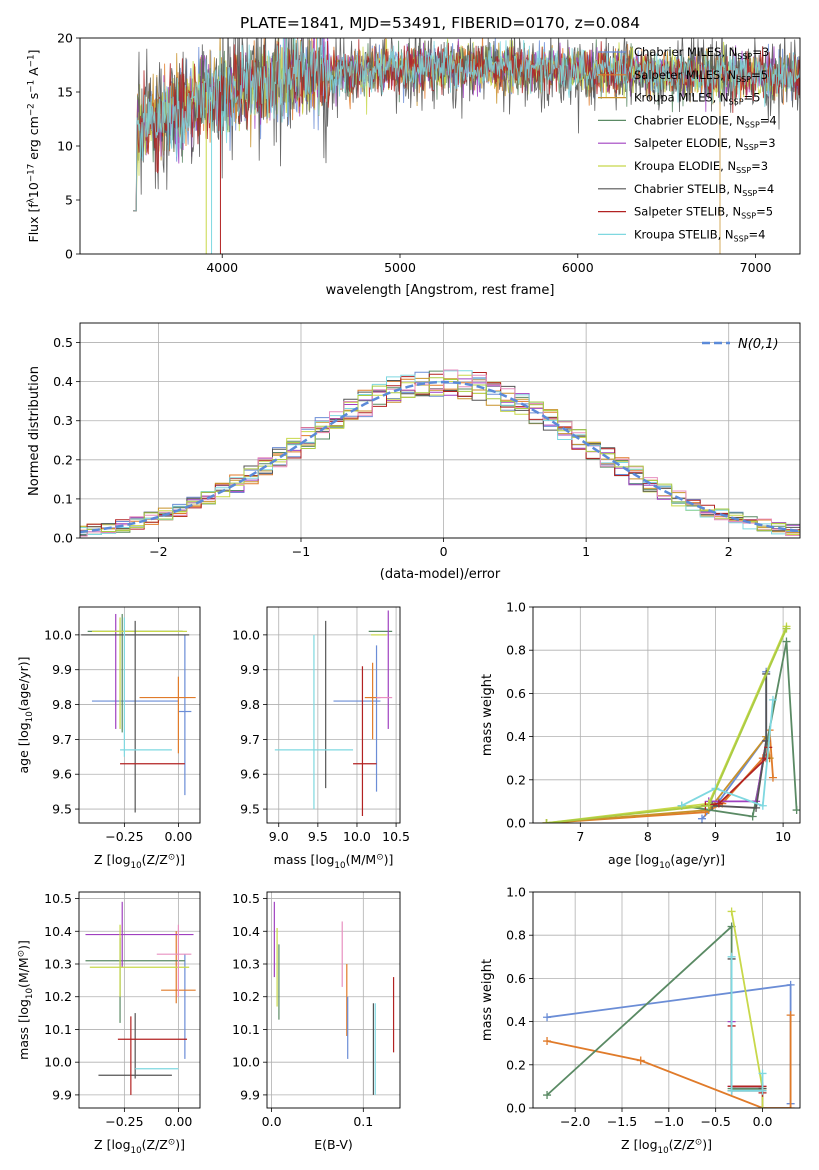  Describe the element at coordinates (701, 167) in the screenshot. I see `legend-label: Kroupa ELODIE, NSSP=3` at that location.